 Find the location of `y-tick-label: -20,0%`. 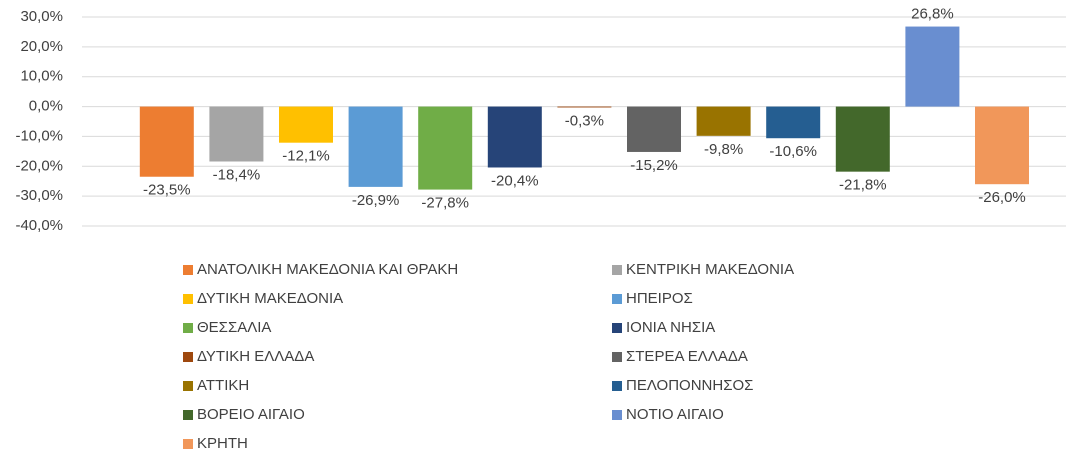

y-tick-label: -20,0% is located at coordinates (39, 165).